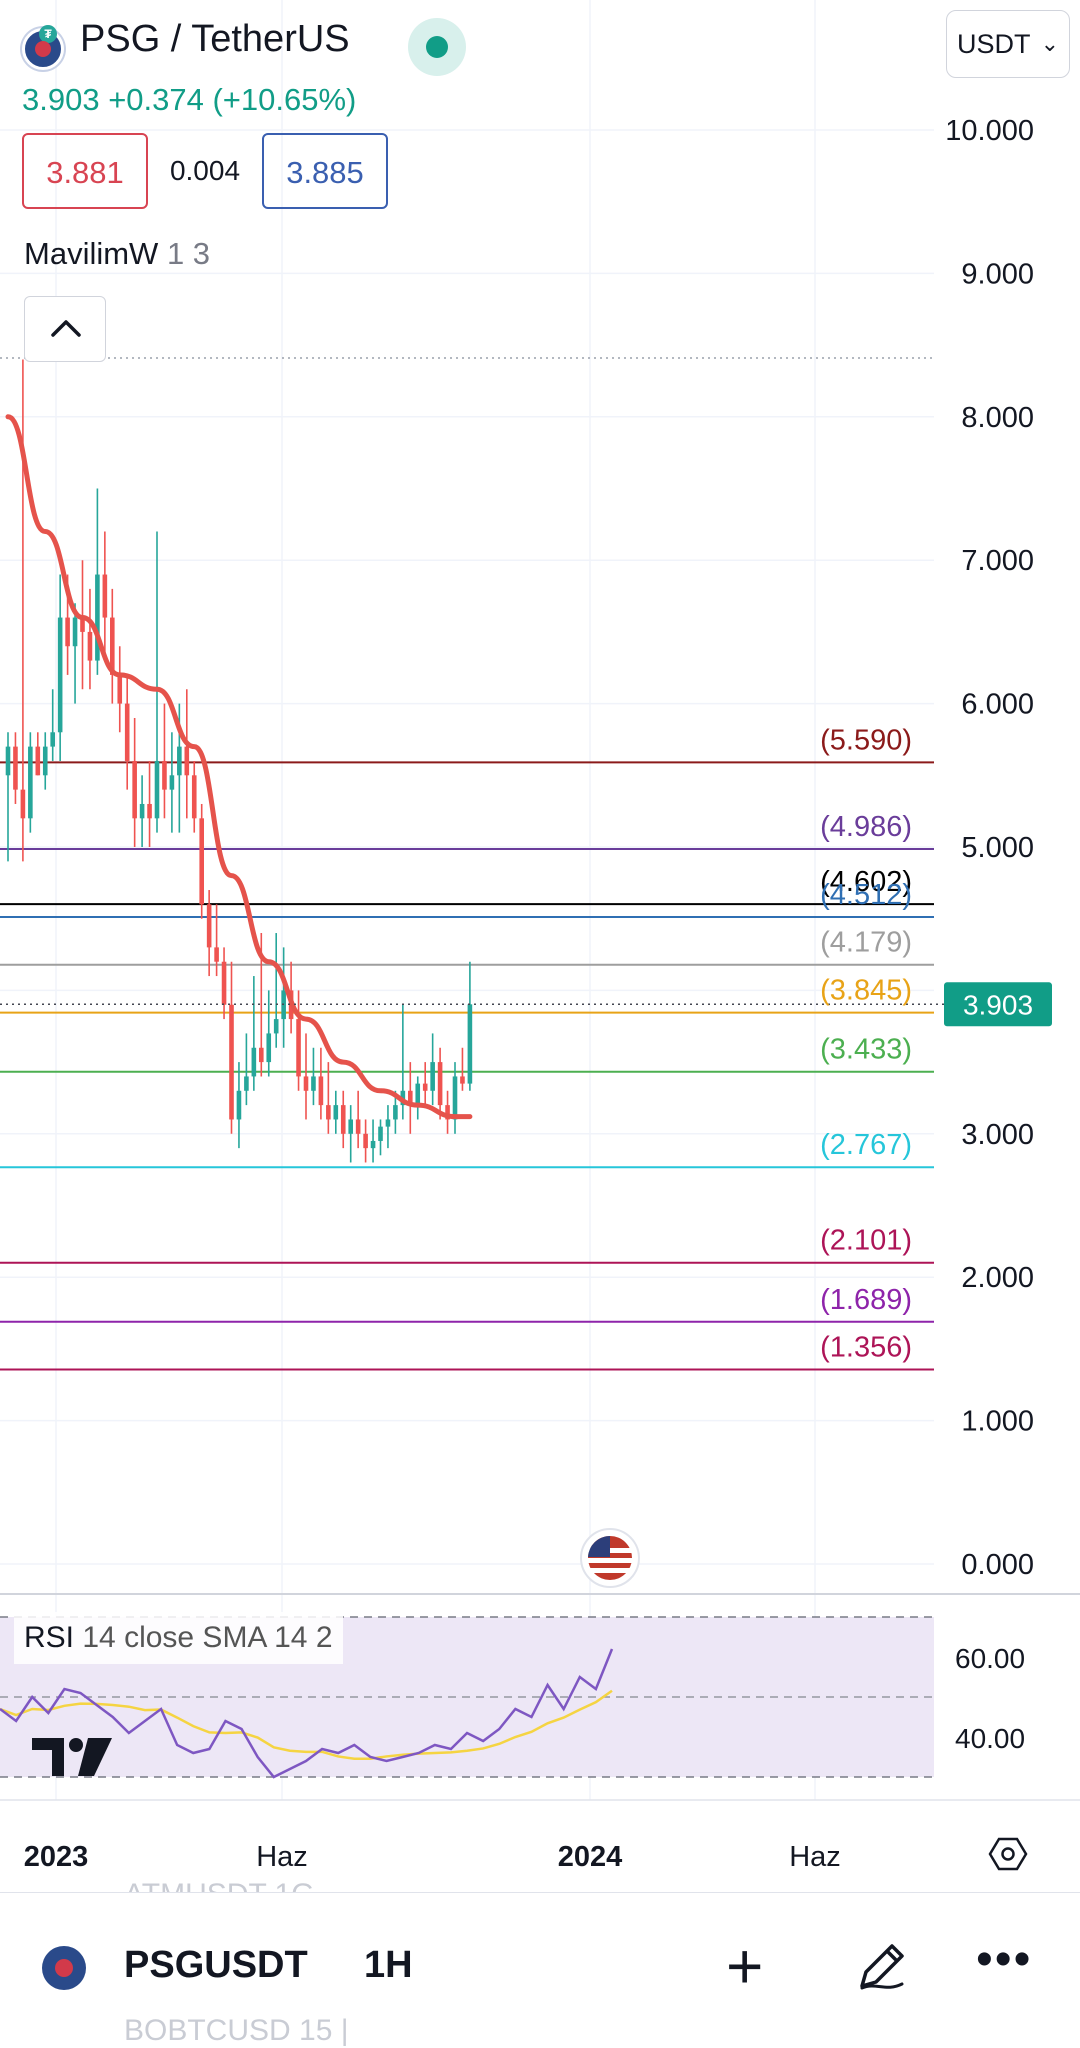 The height and width of the screenshot is (2048, 1080). I want to click on sell-button: 3.881, so click(85, 171).